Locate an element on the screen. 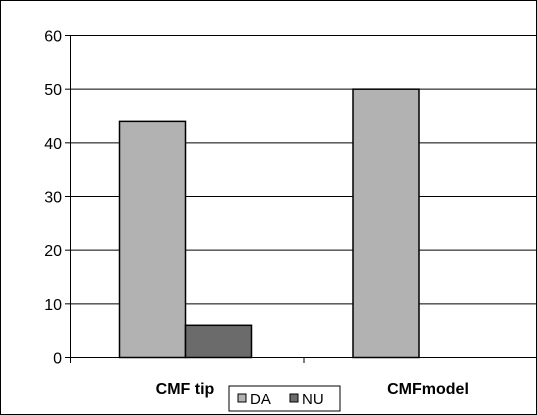 The height and width of the screenshot is (415, 537). bar-nu-cmf-tip is located at coordinates (218, 341).